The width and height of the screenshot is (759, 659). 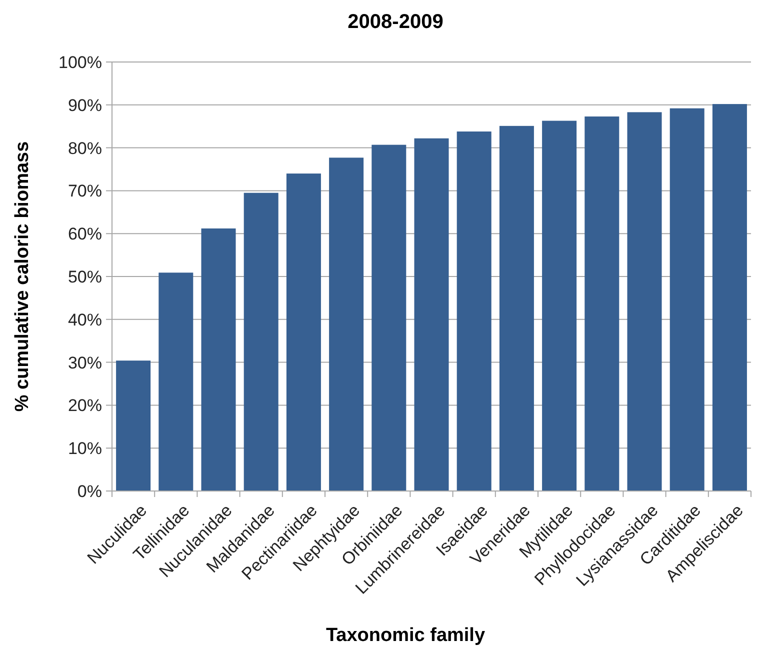 I want to click on y-tick-label: 100%, so click(x=80, y=62).